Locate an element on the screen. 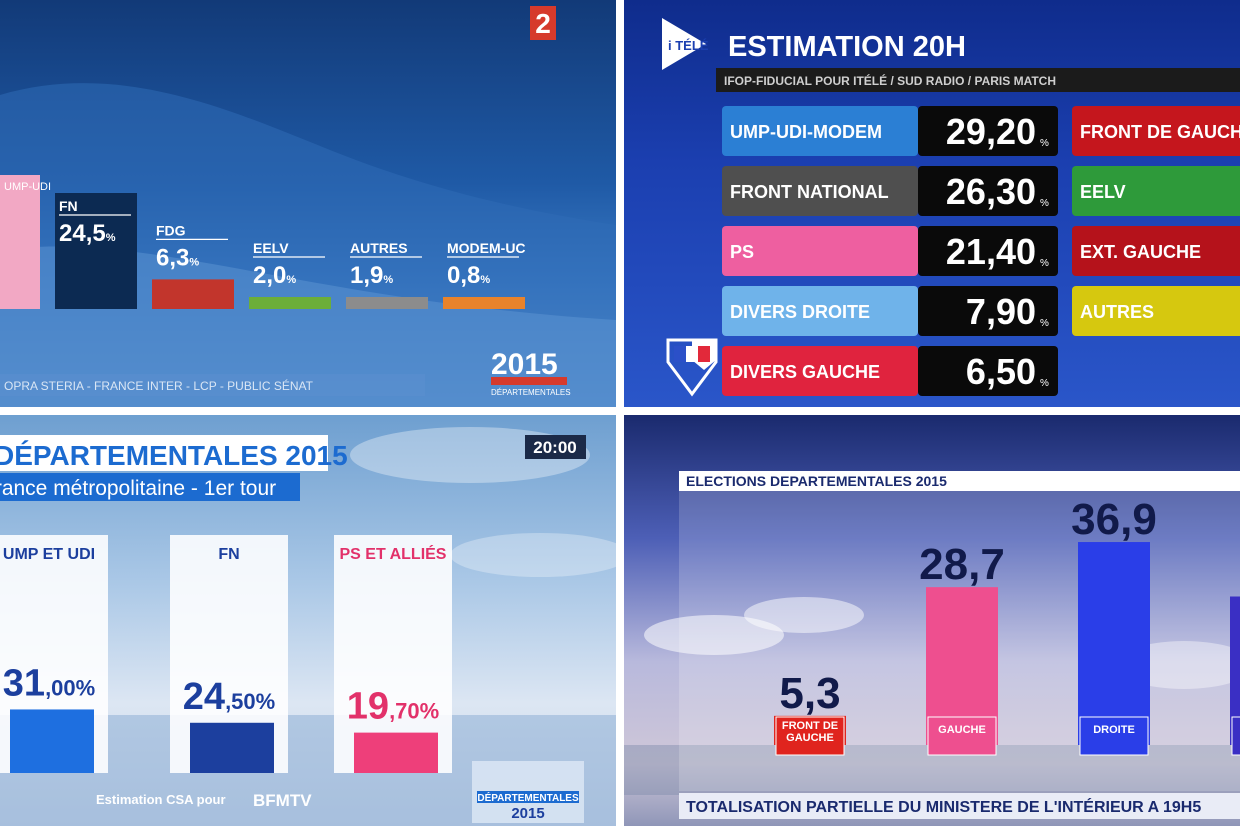 The height and width of the screenshot is (826, 1240). row-divers-gauche-unit: % is located at coordinates (1044, 383).